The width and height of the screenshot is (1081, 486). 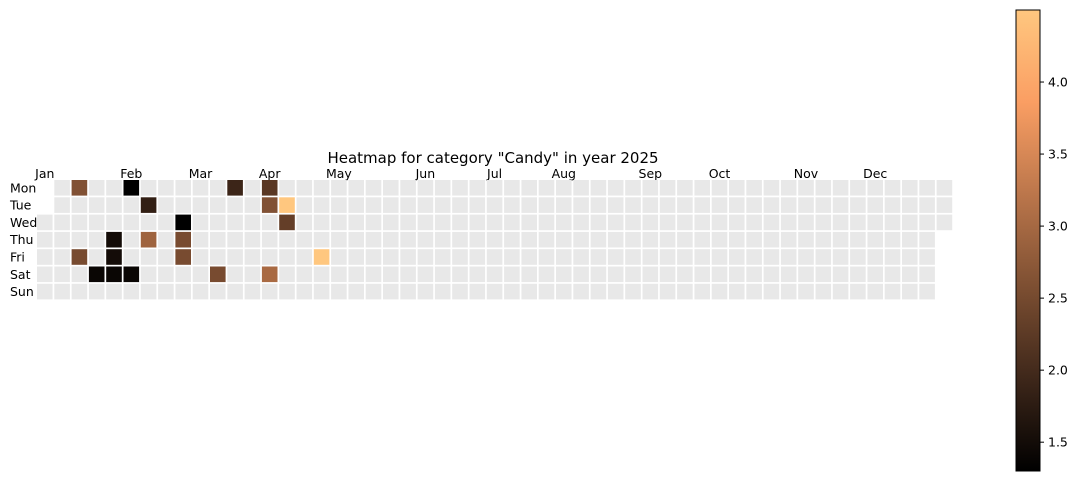 What do you see at coordinates (494, 173) in the screenshot?
I see `month-label: Jul` at bounding box center [494, 173].